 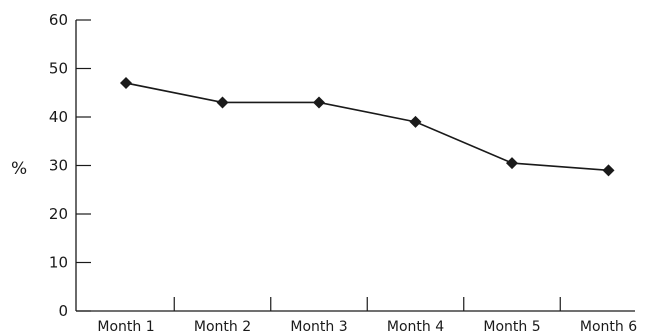 What do you see at coordinates (222, 327) in the screenshot?
I see `x-tick-label: Month 2` at bounding box center [222, 327].